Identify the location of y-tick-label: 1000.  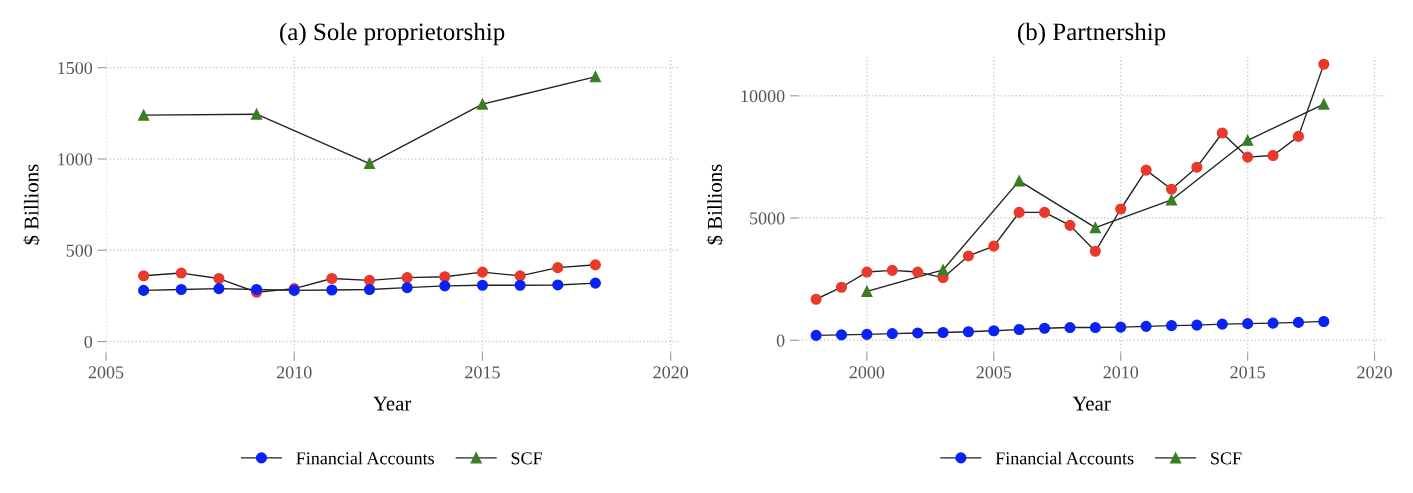
(75, 159).